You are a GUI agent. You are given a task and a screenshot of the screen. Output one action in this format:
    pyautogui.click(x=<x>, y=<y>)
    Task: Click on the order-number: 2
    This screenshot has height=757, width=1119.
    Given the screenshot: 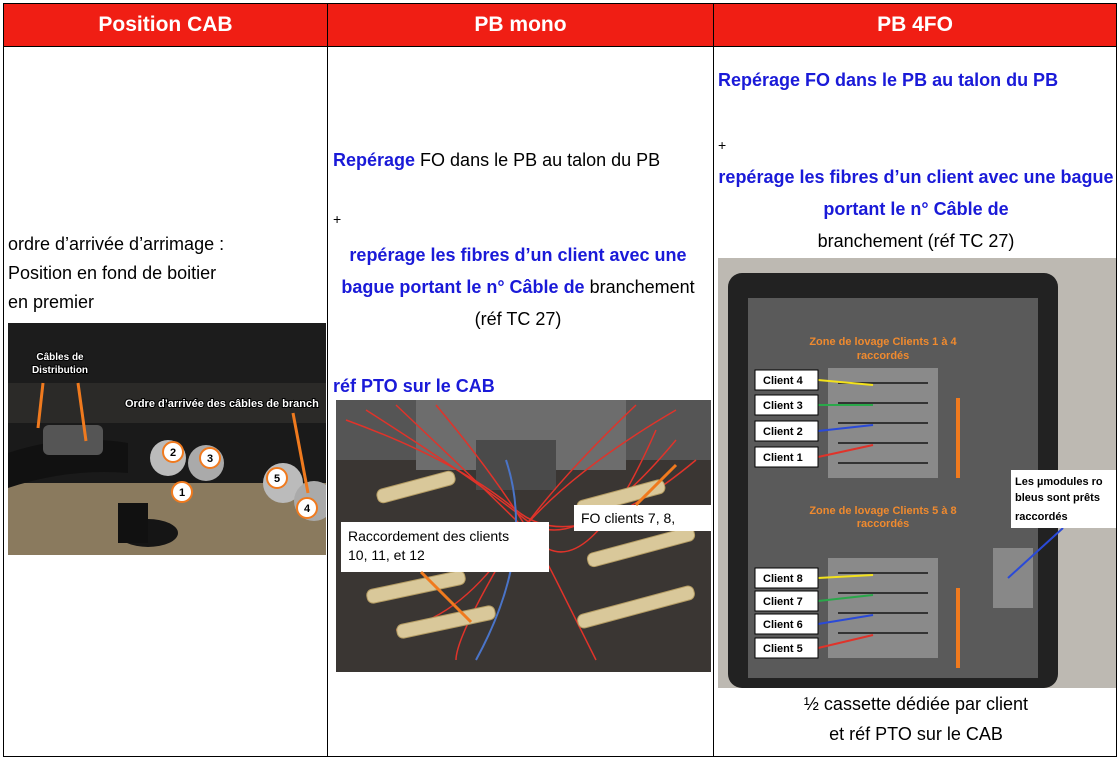 What is the action you would take?
    pyautogui.click(x=173, y=453)
    